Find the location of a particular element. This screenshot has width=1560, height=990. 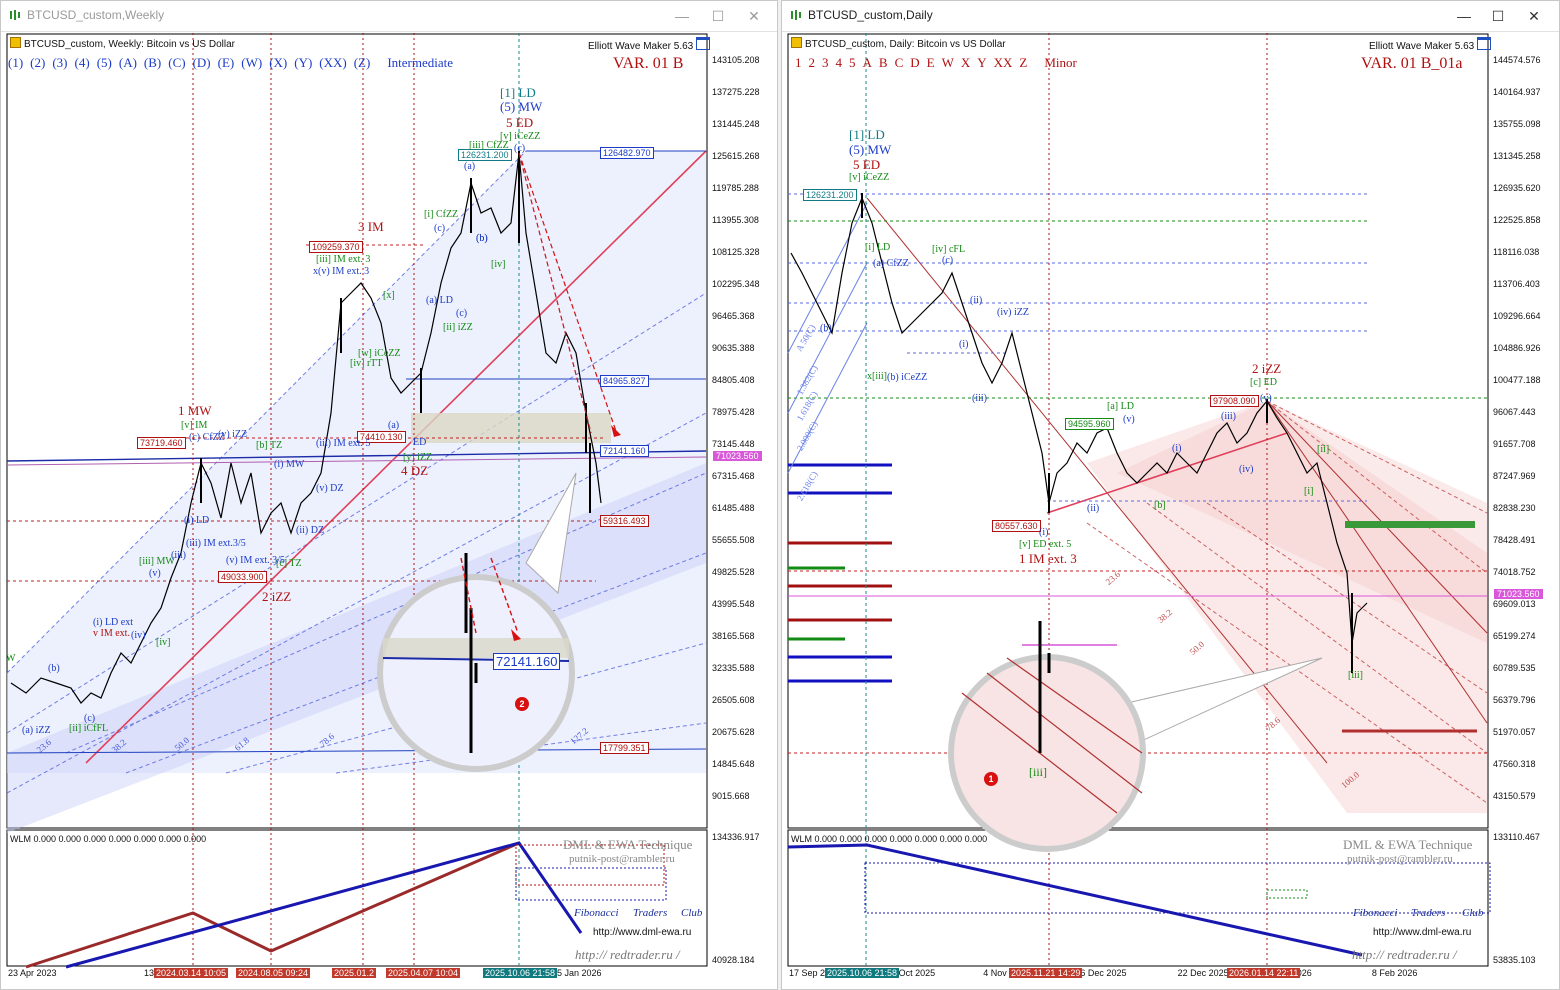

wave-label: [iii] IM ext. 3 is located at coordinates (343, 259).